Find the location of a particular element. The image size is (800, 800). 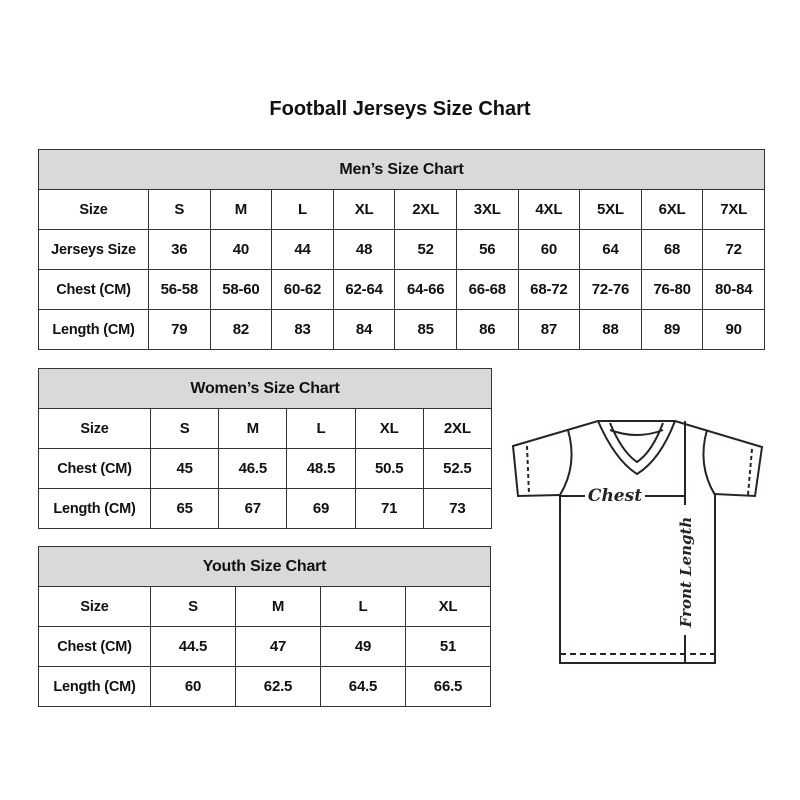

table-cell: 80-84 is located at coordinates (733, 289).